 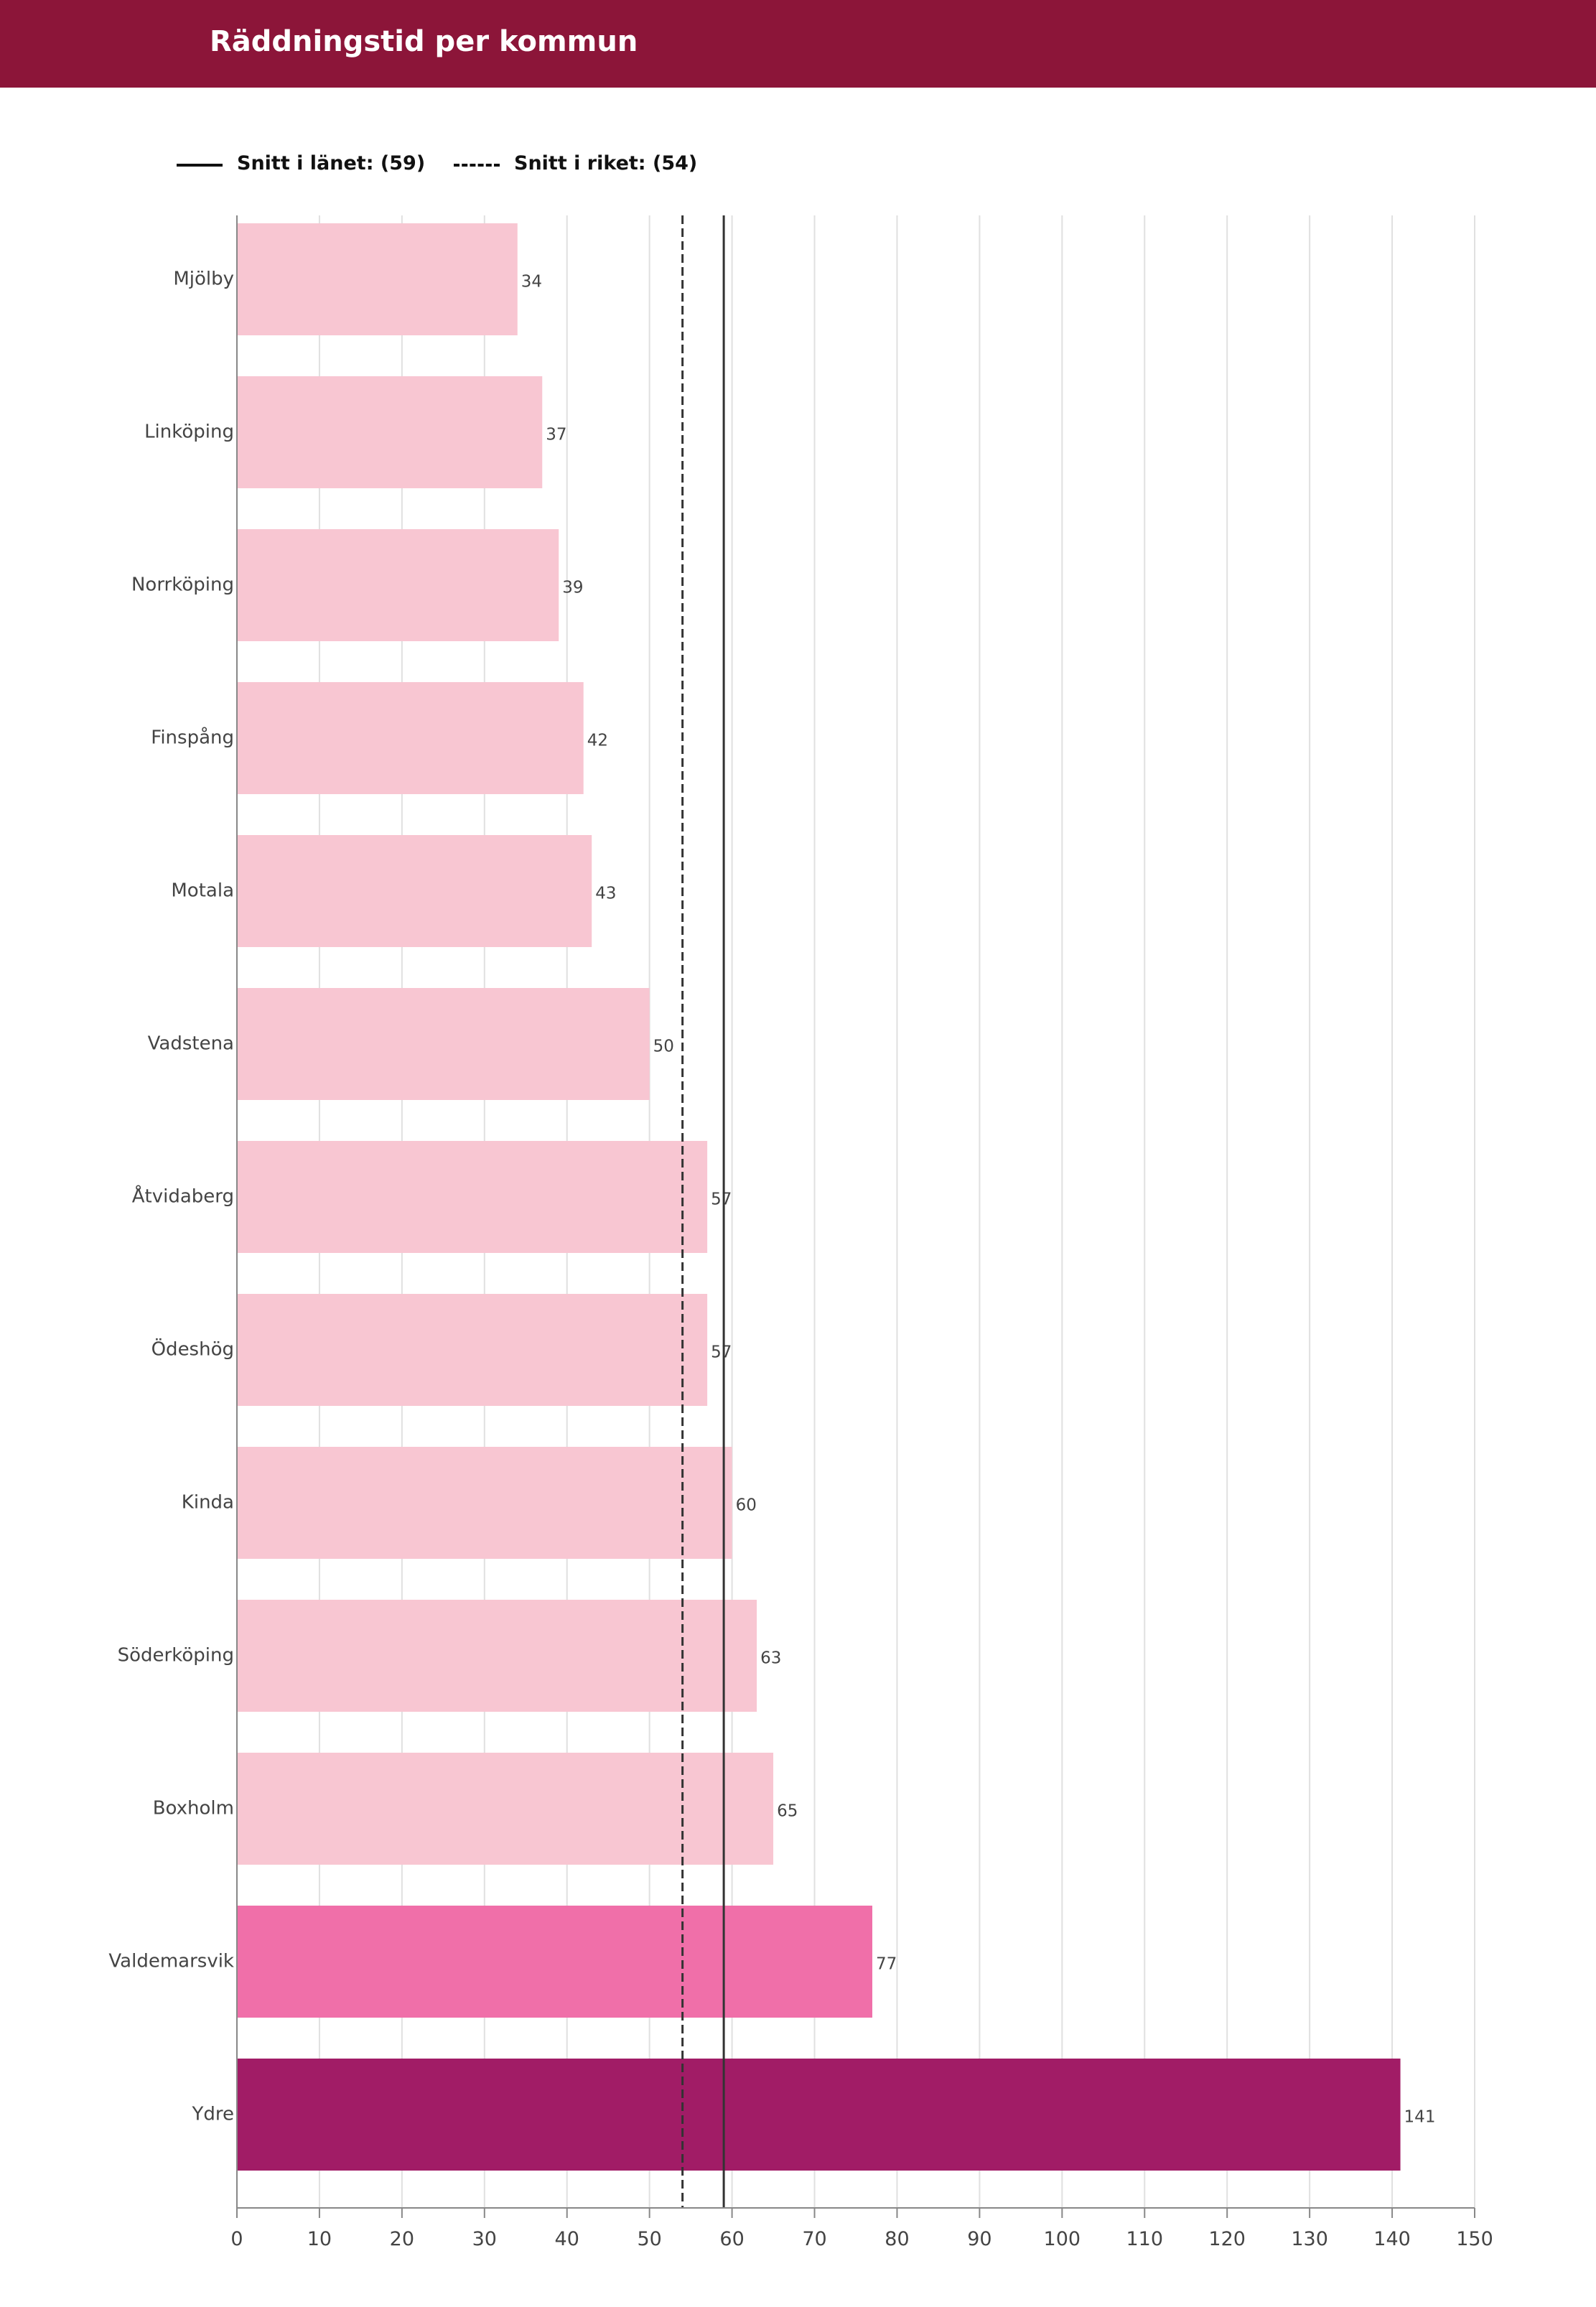 I want to click on value-label: 50, so click(x=663, y=1047).